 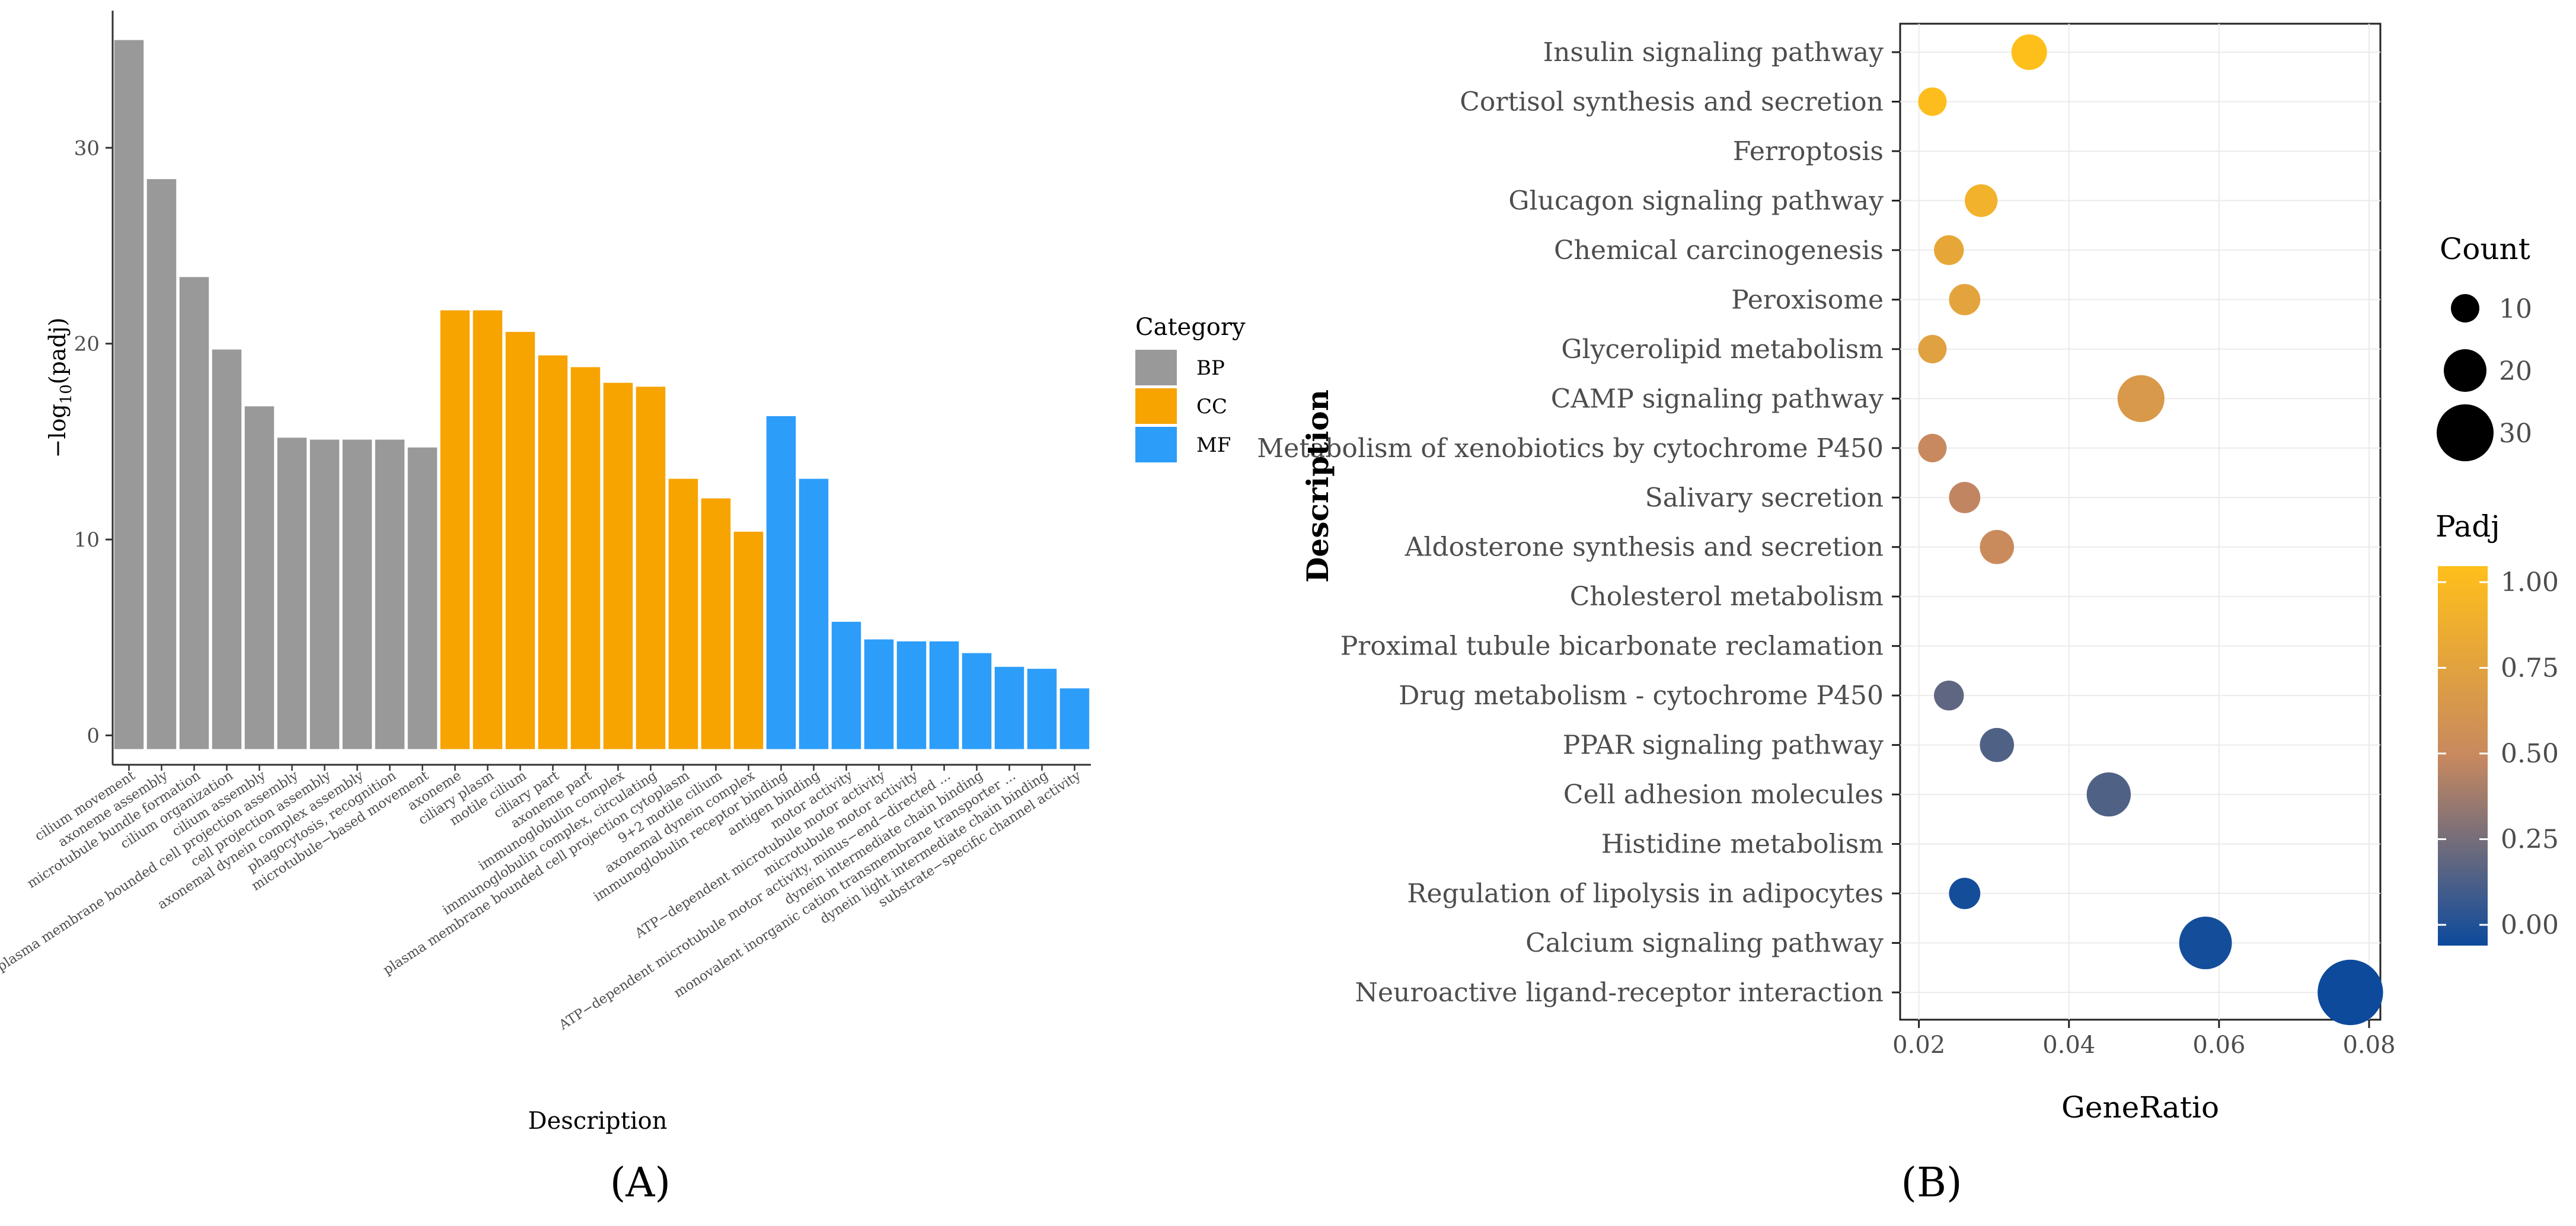 I want to click on bar-axoneme-part, so click(x=585, y=558).